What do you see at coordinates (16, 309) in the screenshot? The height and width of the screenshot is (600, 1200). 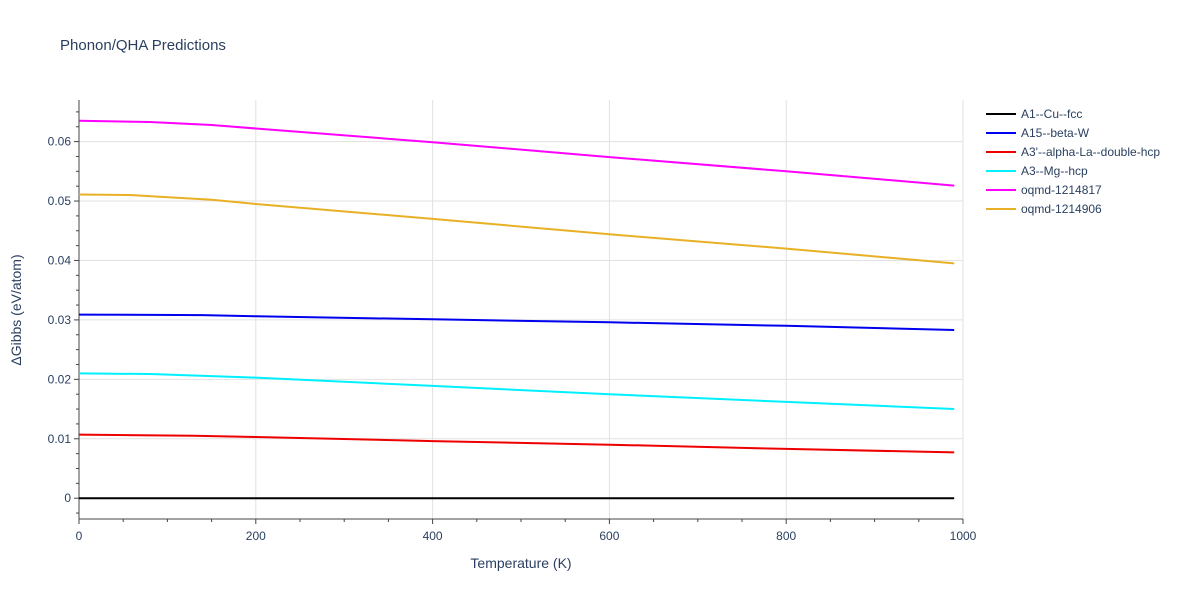 I see `y-axis-title: ΔGibbs (eV/atom)` at bounding box center [16, 309].